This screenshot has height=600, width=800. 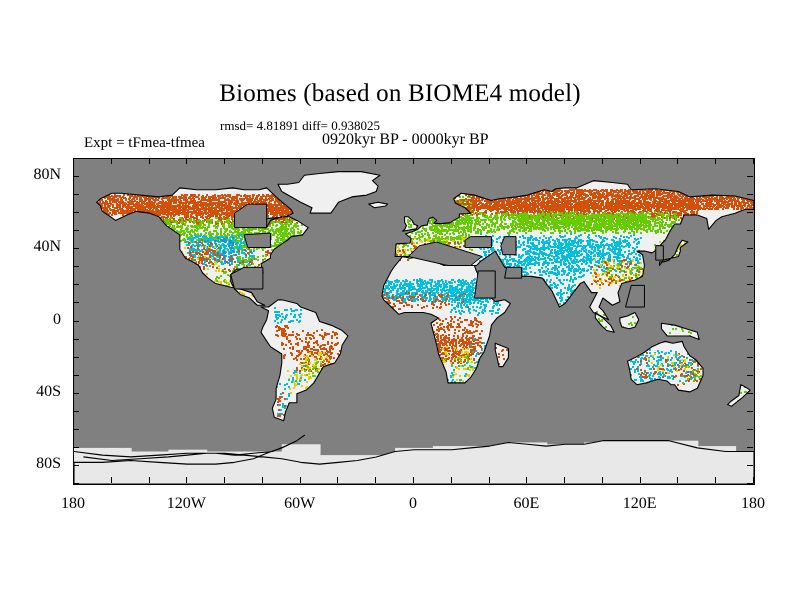 What do you see at coordinates (186, 503) in the screenshot?
I see `x-axis-label: 120W` at bounding box center [186, 503].